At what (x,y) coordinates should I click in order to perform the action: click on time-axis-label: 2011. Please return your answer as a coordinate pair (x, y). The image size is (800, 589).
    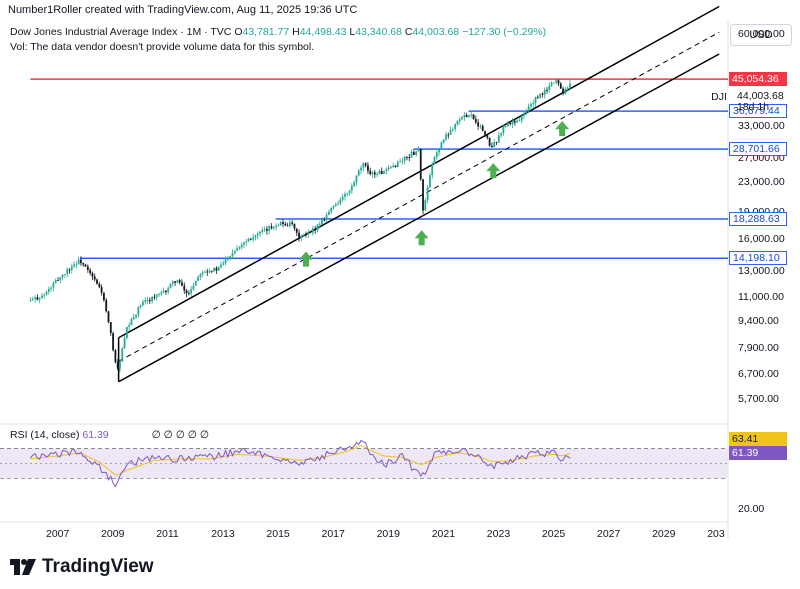
    Looking at the image, I should click on (167, 534).